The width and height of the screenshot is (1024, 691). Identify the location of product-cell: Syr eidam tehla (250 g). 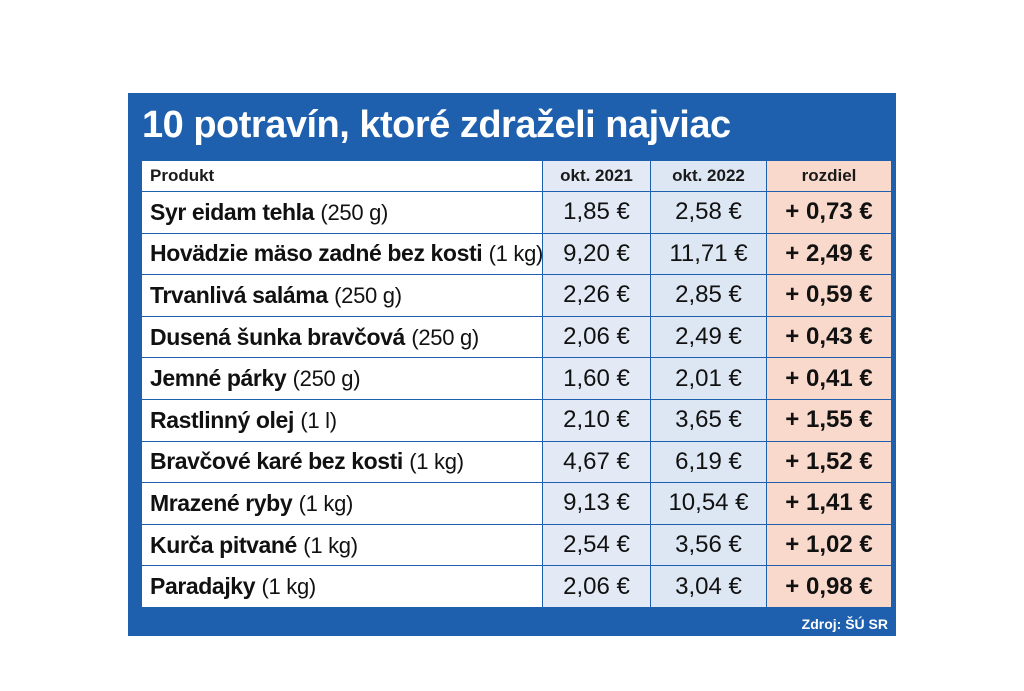
(342, 212).